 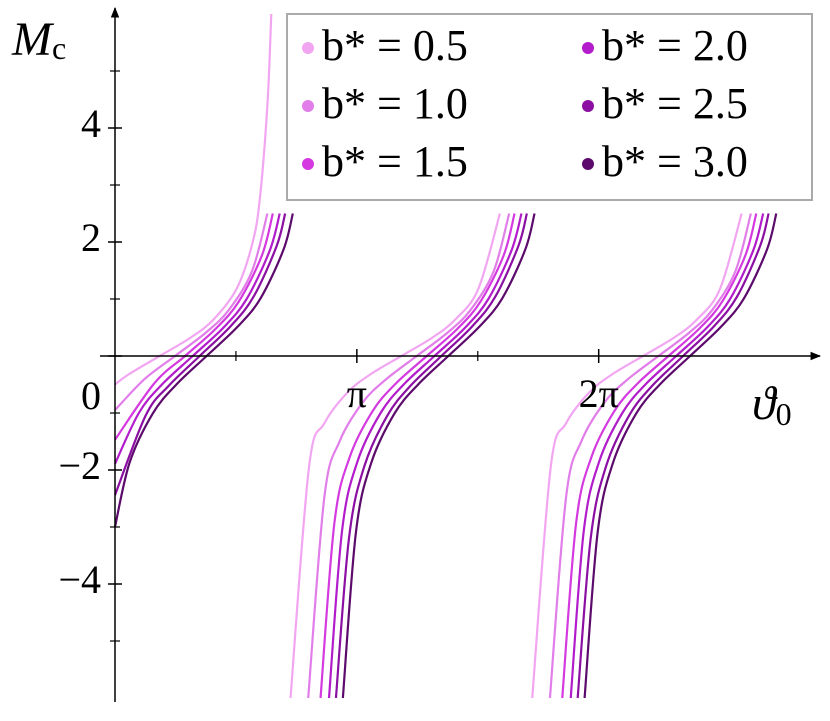 I want to click on legend-label: b* = 2.5, so click(x=675, y=103).